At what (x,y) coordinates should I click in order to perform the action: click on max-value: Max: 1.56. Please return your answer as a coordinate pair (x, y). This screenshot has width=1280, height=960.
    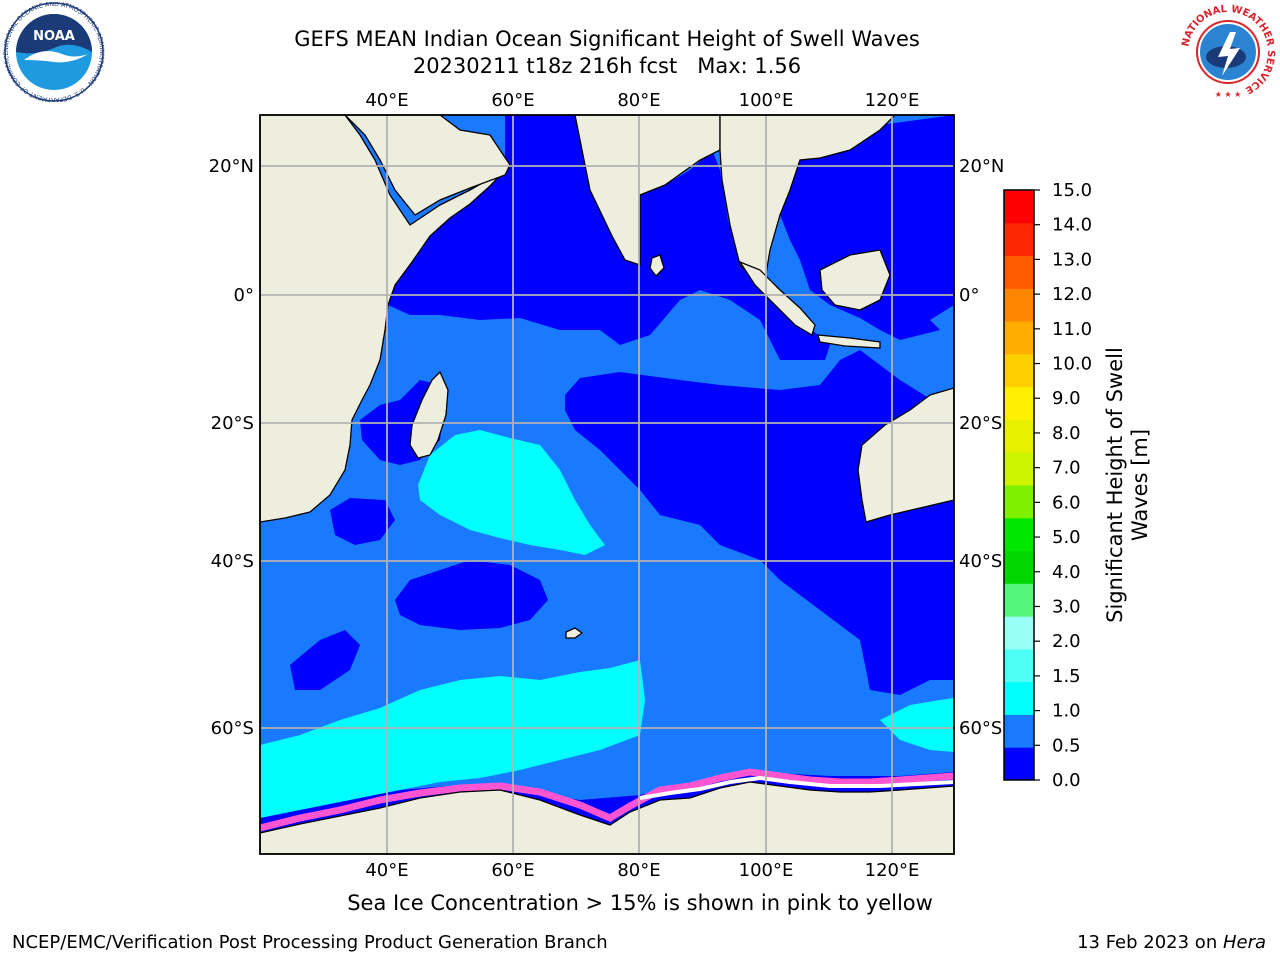
    Looking at the image, I should click on (749, 66).